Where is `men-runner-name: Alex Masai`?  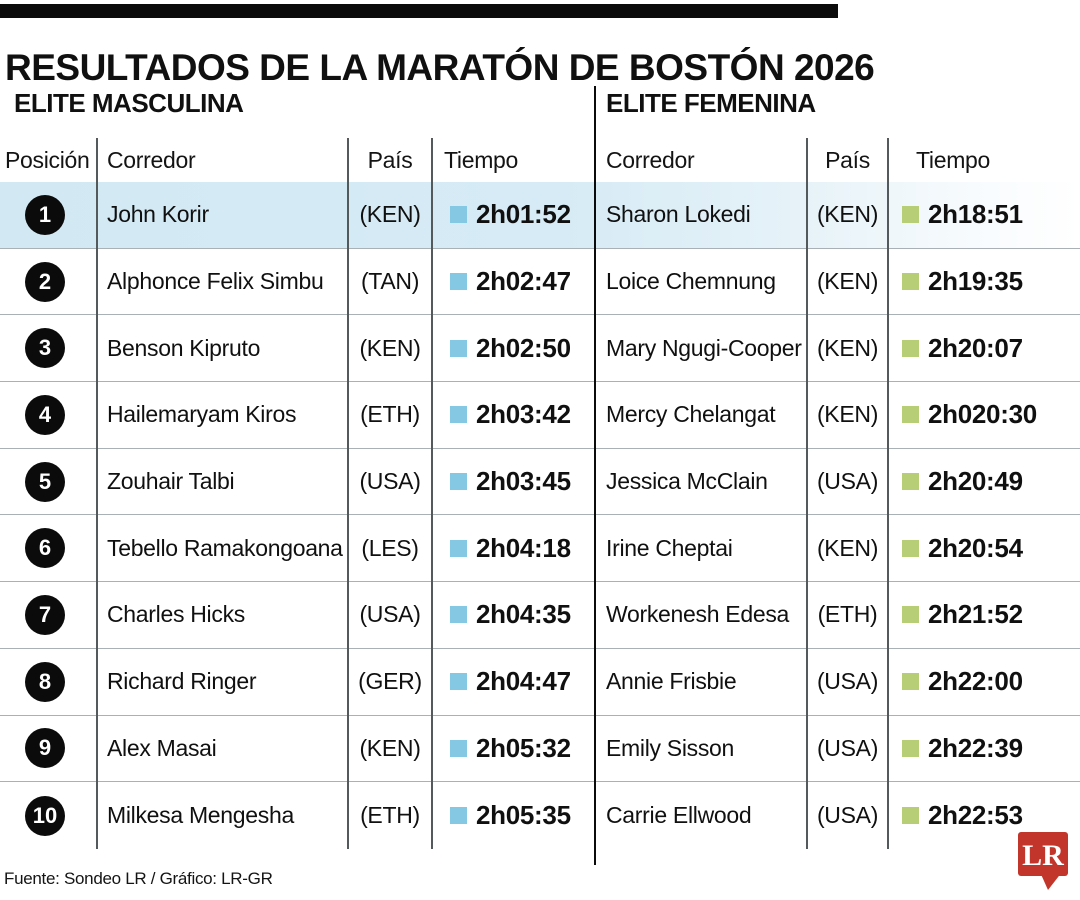
men-runner-name: Alex Masai is located at coordinates (162, 747).